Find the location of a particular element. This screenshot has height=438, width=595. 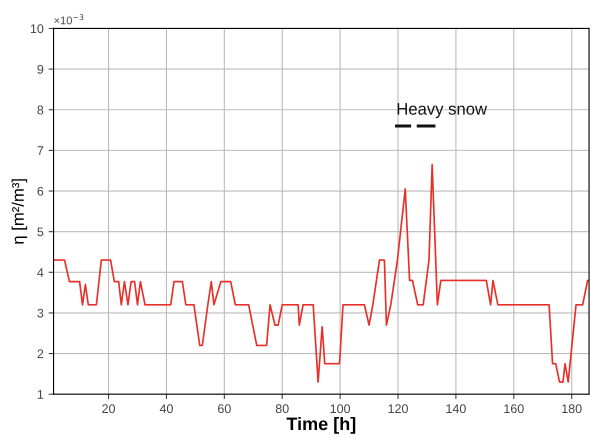

y-tick-label: 10 is located at coordinates (37, 29).